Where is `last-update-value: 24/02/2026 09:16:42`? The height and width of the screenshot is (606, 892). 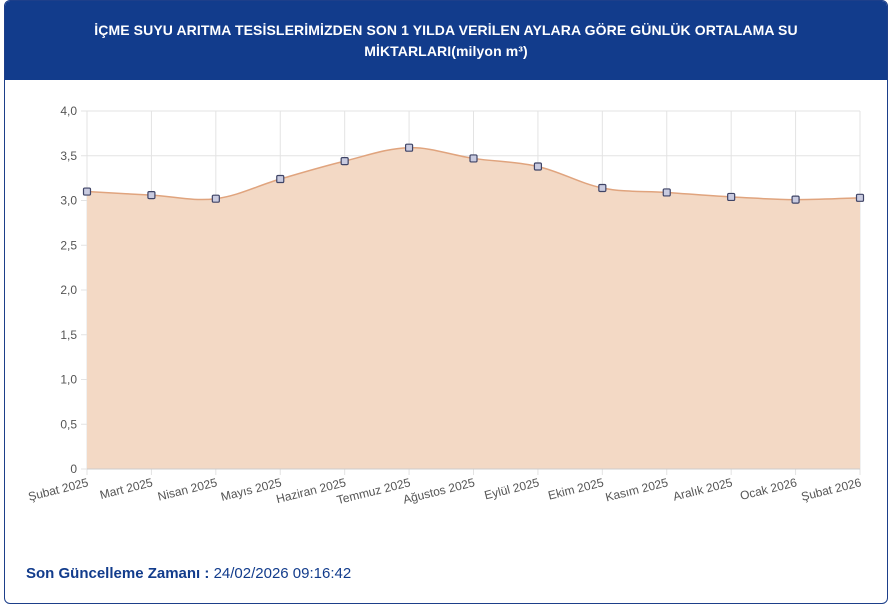
last-update-value: 24/02/2026 09:16:42 is located at coordinates (282, 573).